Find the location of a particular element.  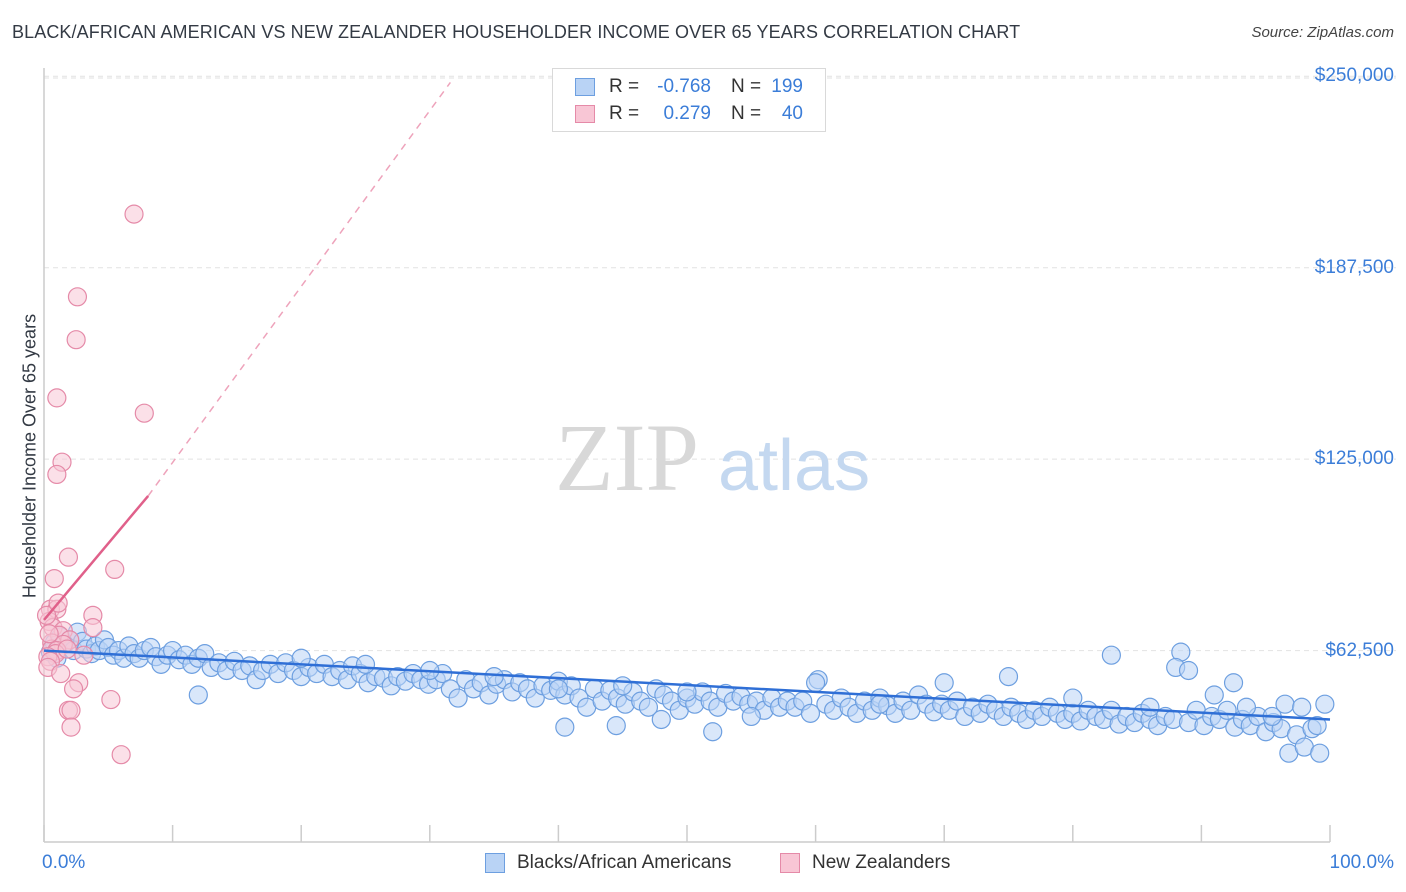

legend-r-value: 0.279 is located at coordinates (687, 113).